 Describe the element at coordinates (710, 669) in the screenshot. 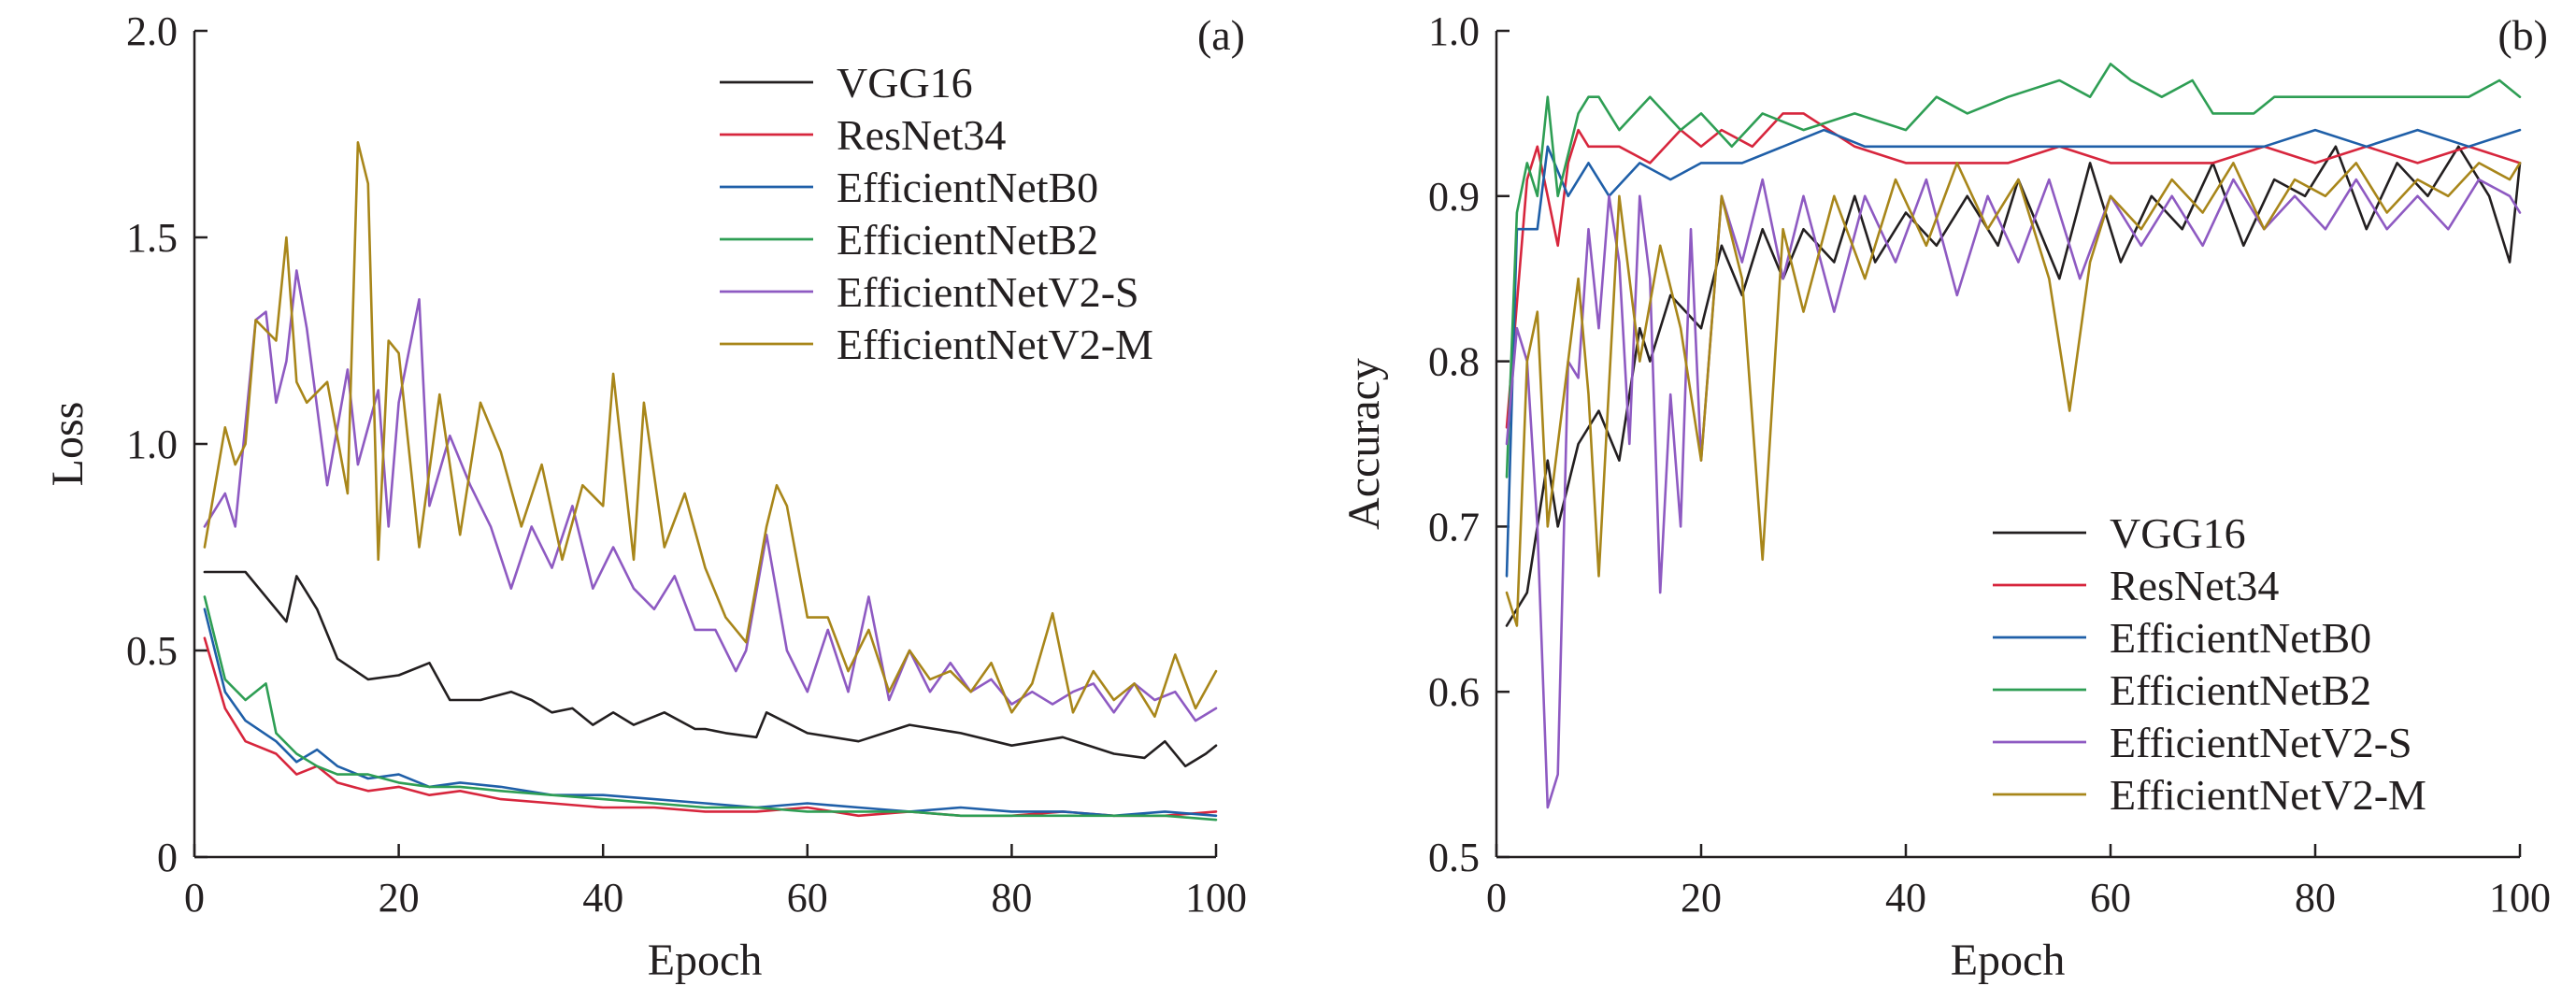

I see `loss-series-vgg16` at that location.